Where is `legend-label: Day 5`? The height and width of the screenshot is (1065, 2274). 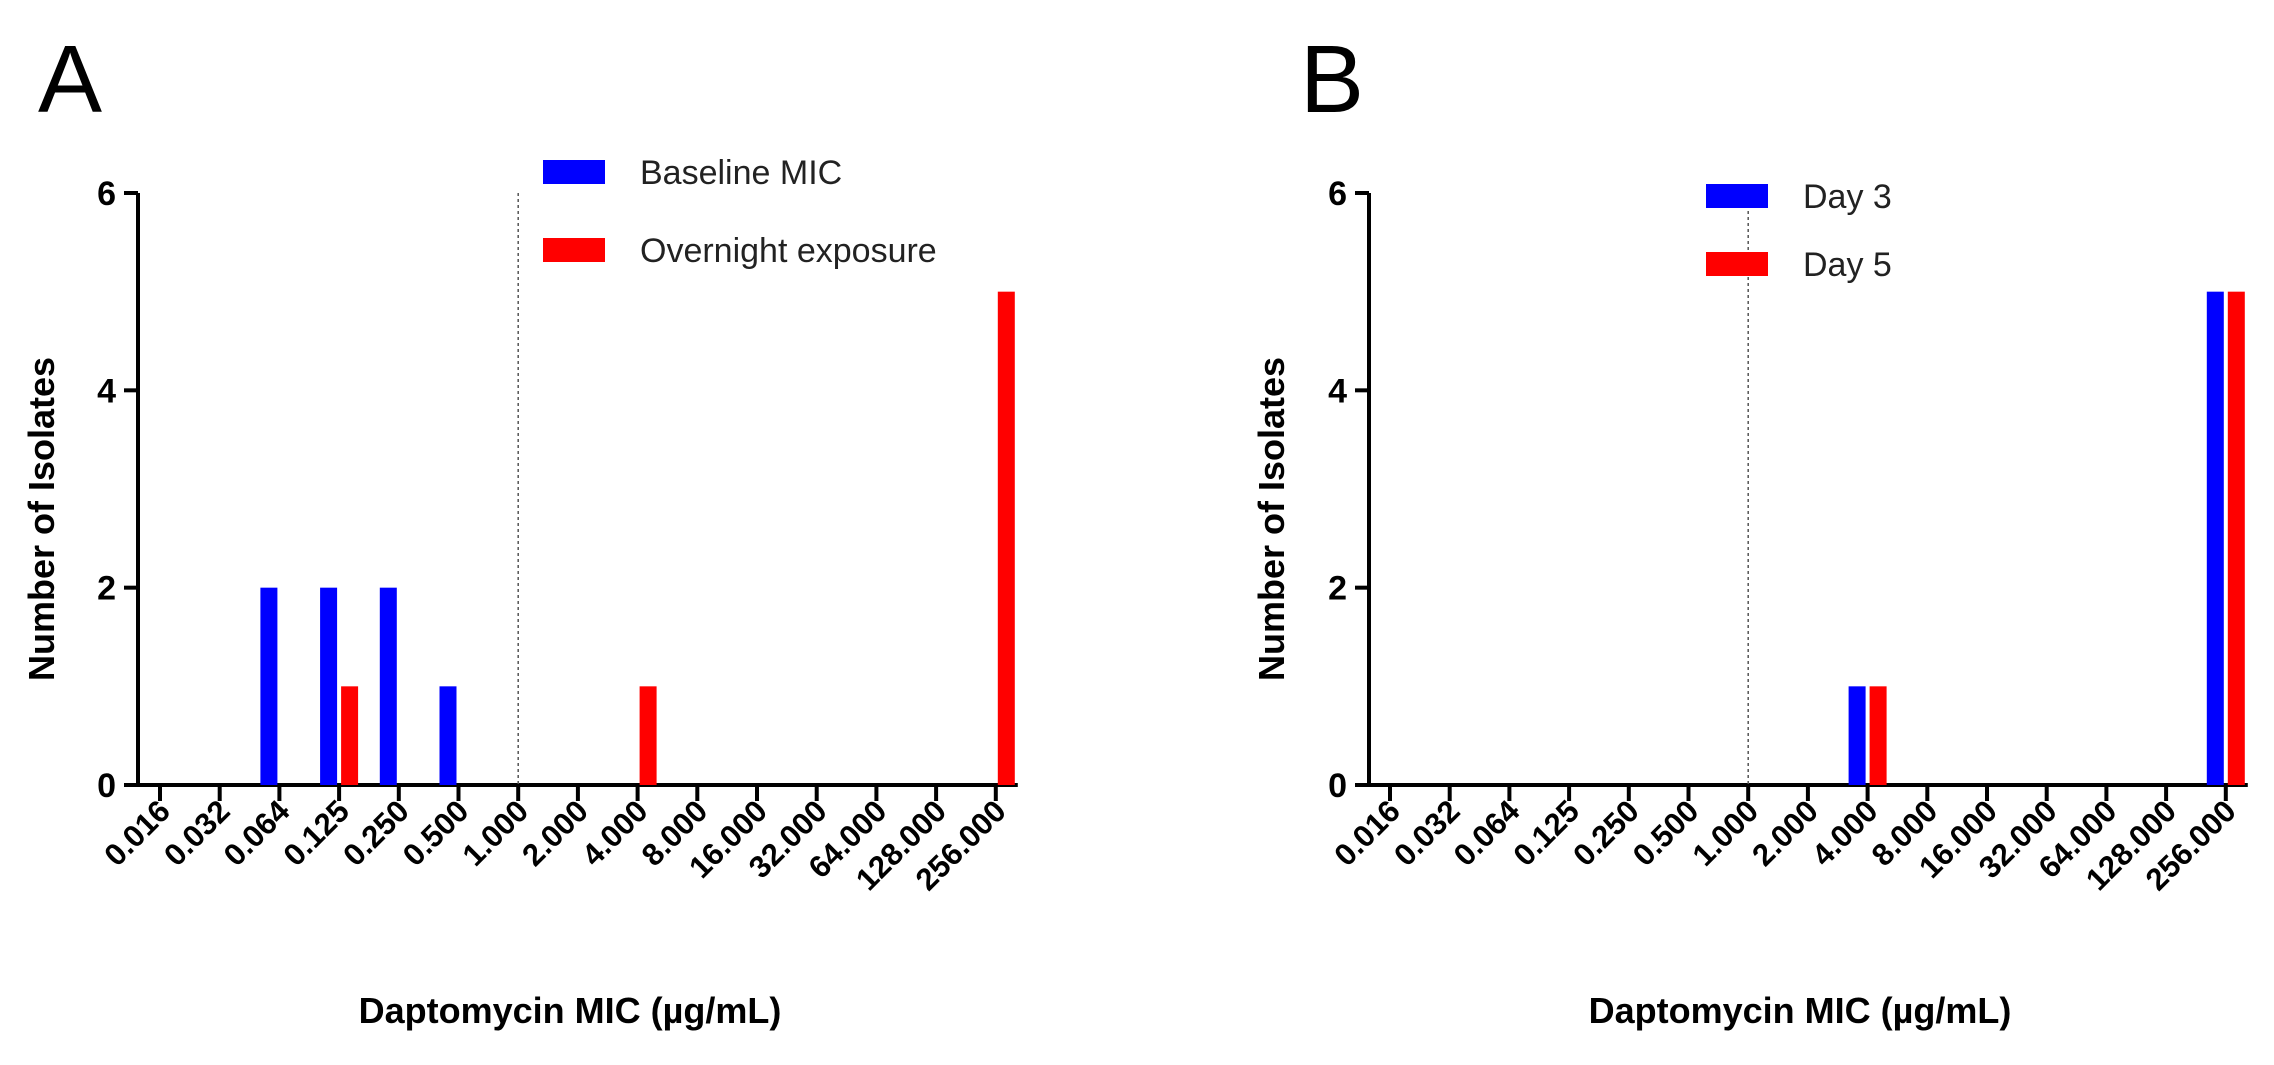
legend-label: Day 5 is located at coordinates (1847, 265).